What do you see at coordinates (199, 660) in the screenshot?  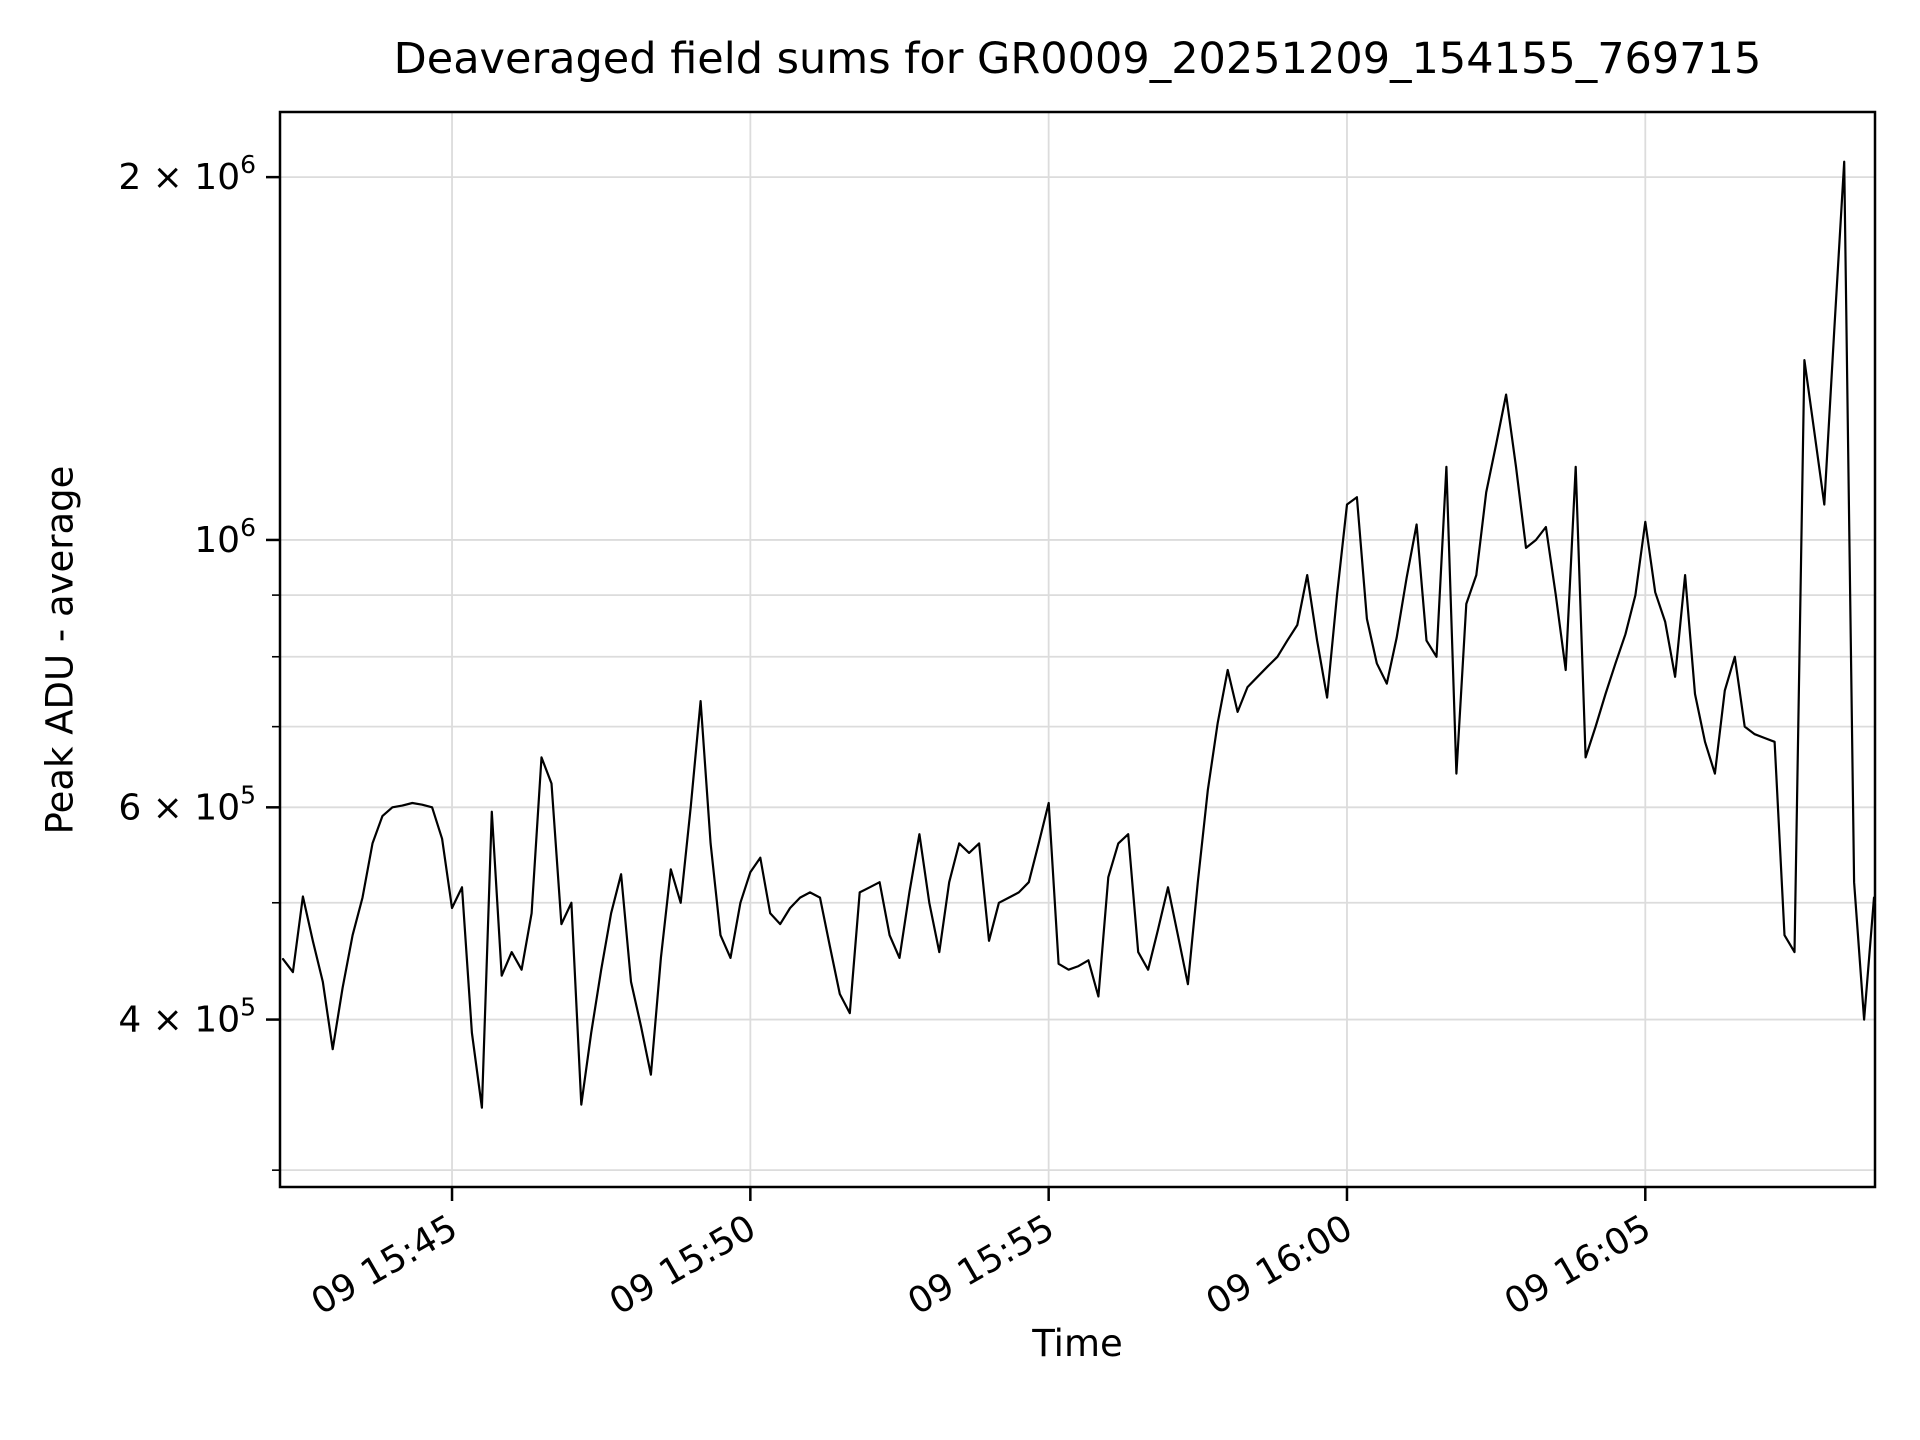 I see `y-tick-group: 2 × 106 106 6 × 105 4 × 105` at bounding box center [199, 660].